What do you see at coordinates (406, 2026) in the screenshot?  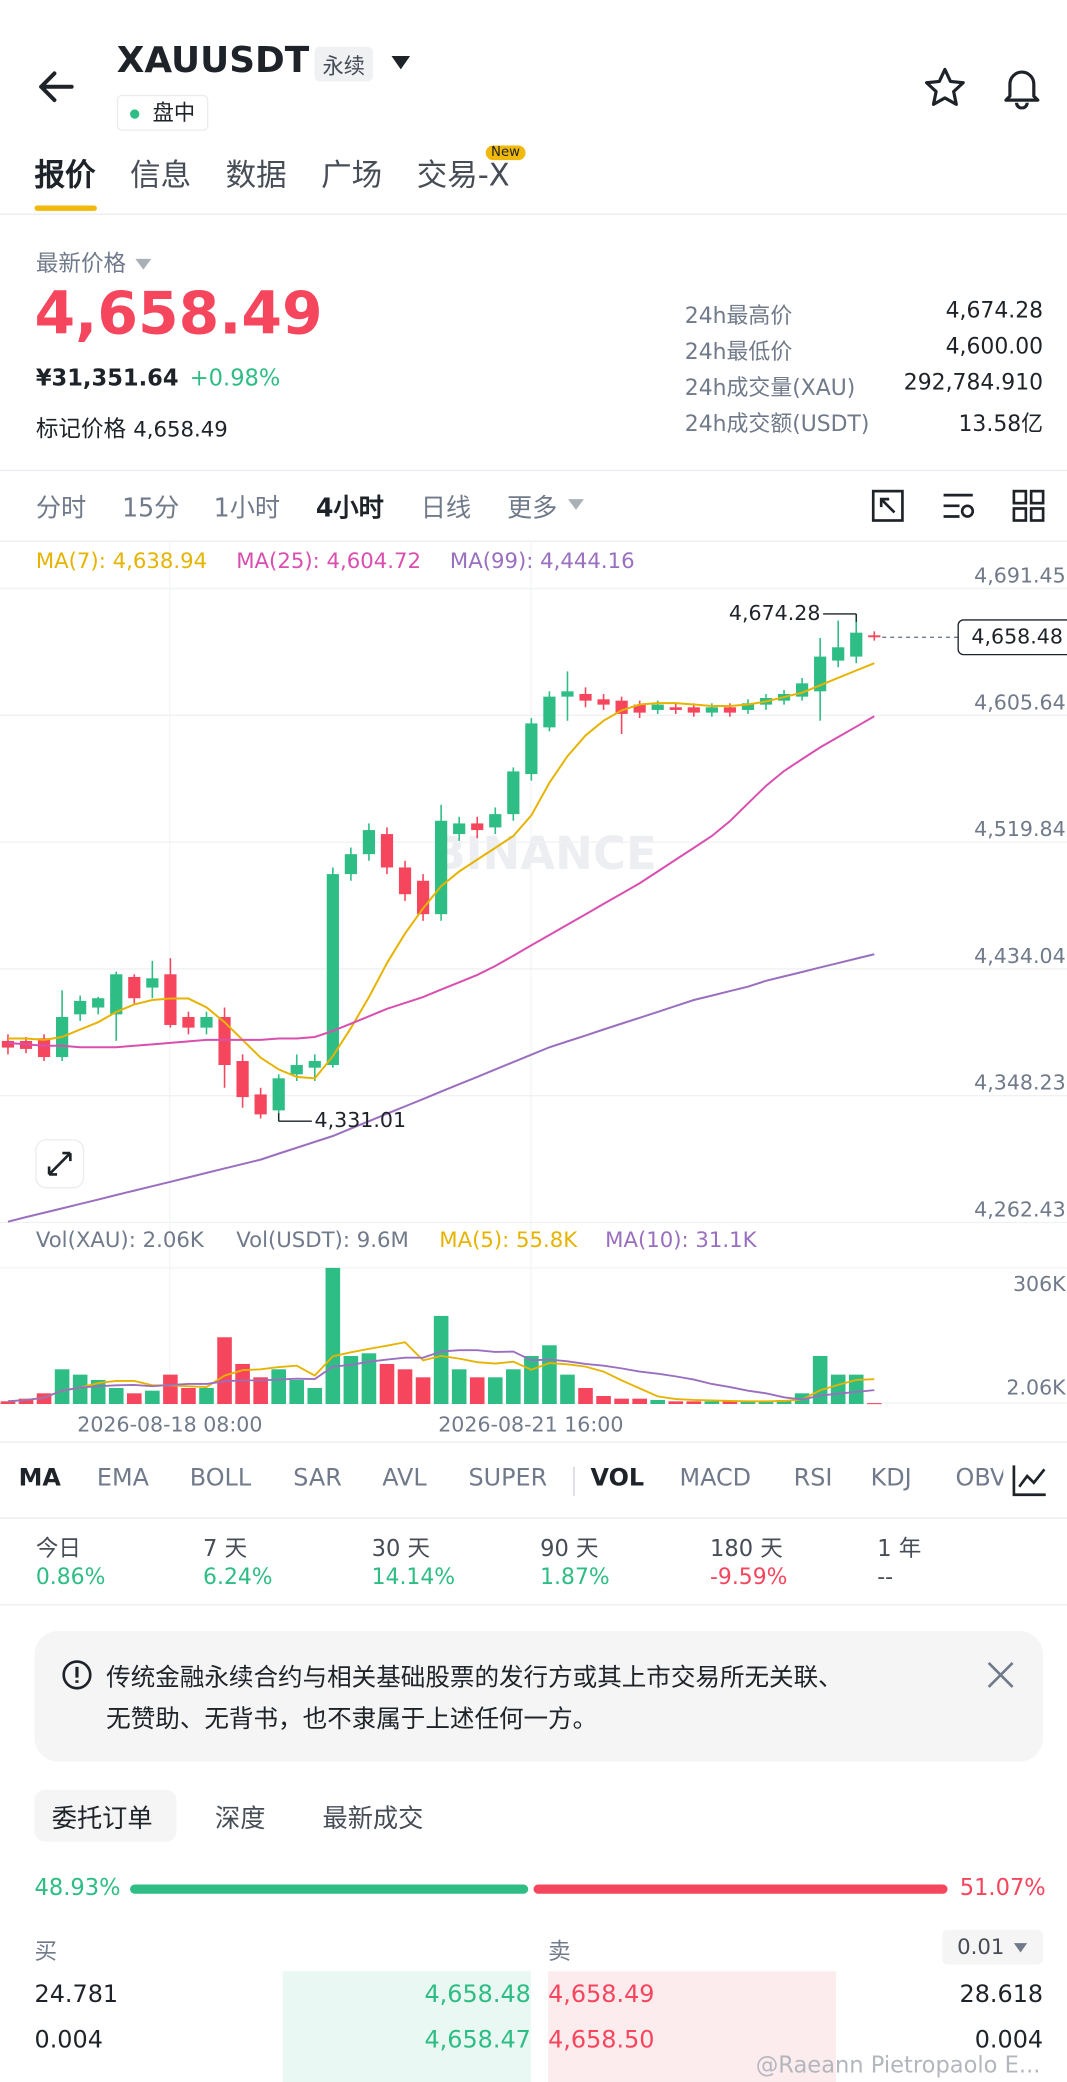 I see `bid-depth` at bounding box center [406, 2026].